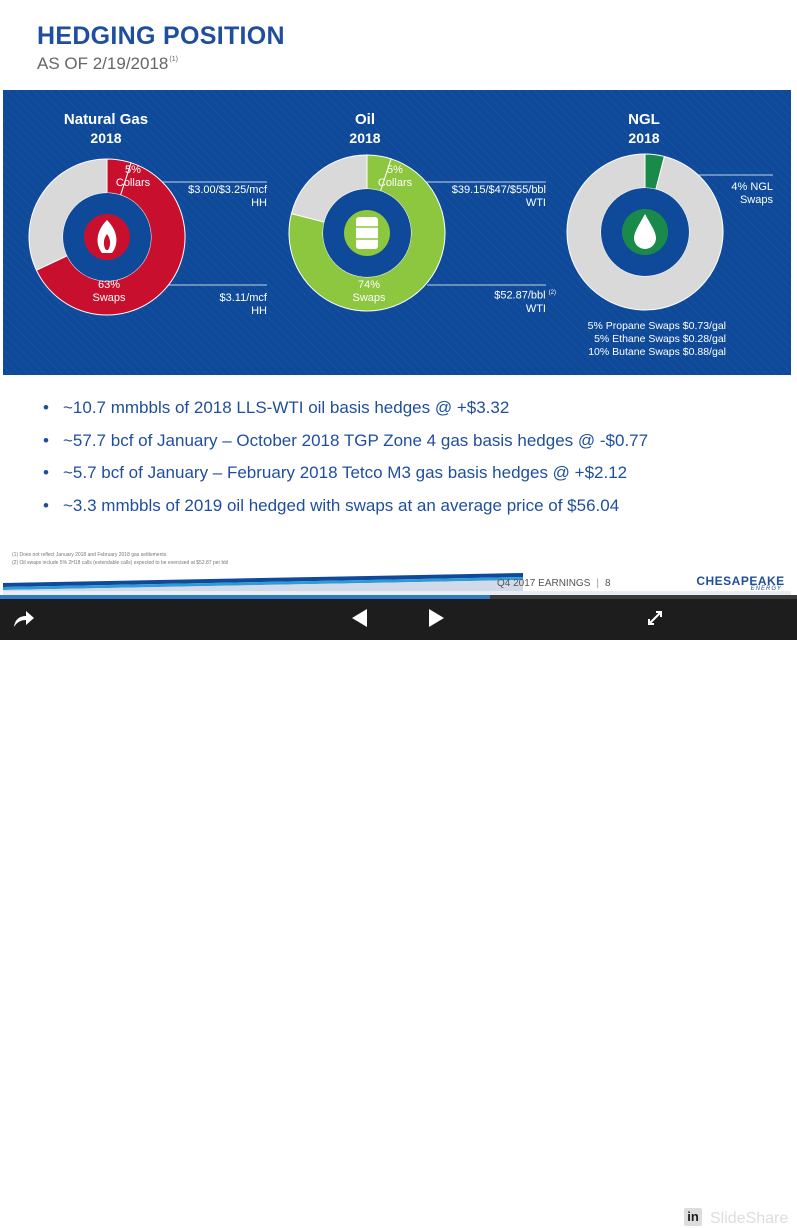 The height and width of the screenshot is (1228, 797). I want to click on oil-swaps-price-unit: WTI, so click(535, 308).